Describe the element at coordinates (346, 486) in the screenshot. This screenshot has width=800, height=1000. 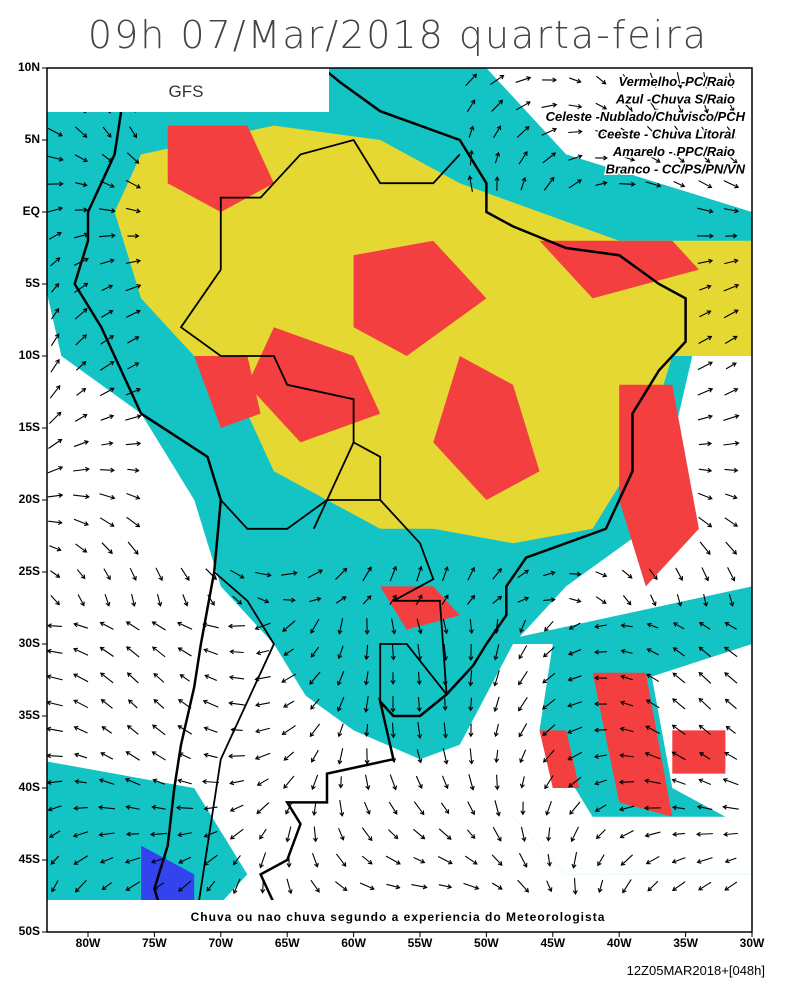
I see `border` at that location.